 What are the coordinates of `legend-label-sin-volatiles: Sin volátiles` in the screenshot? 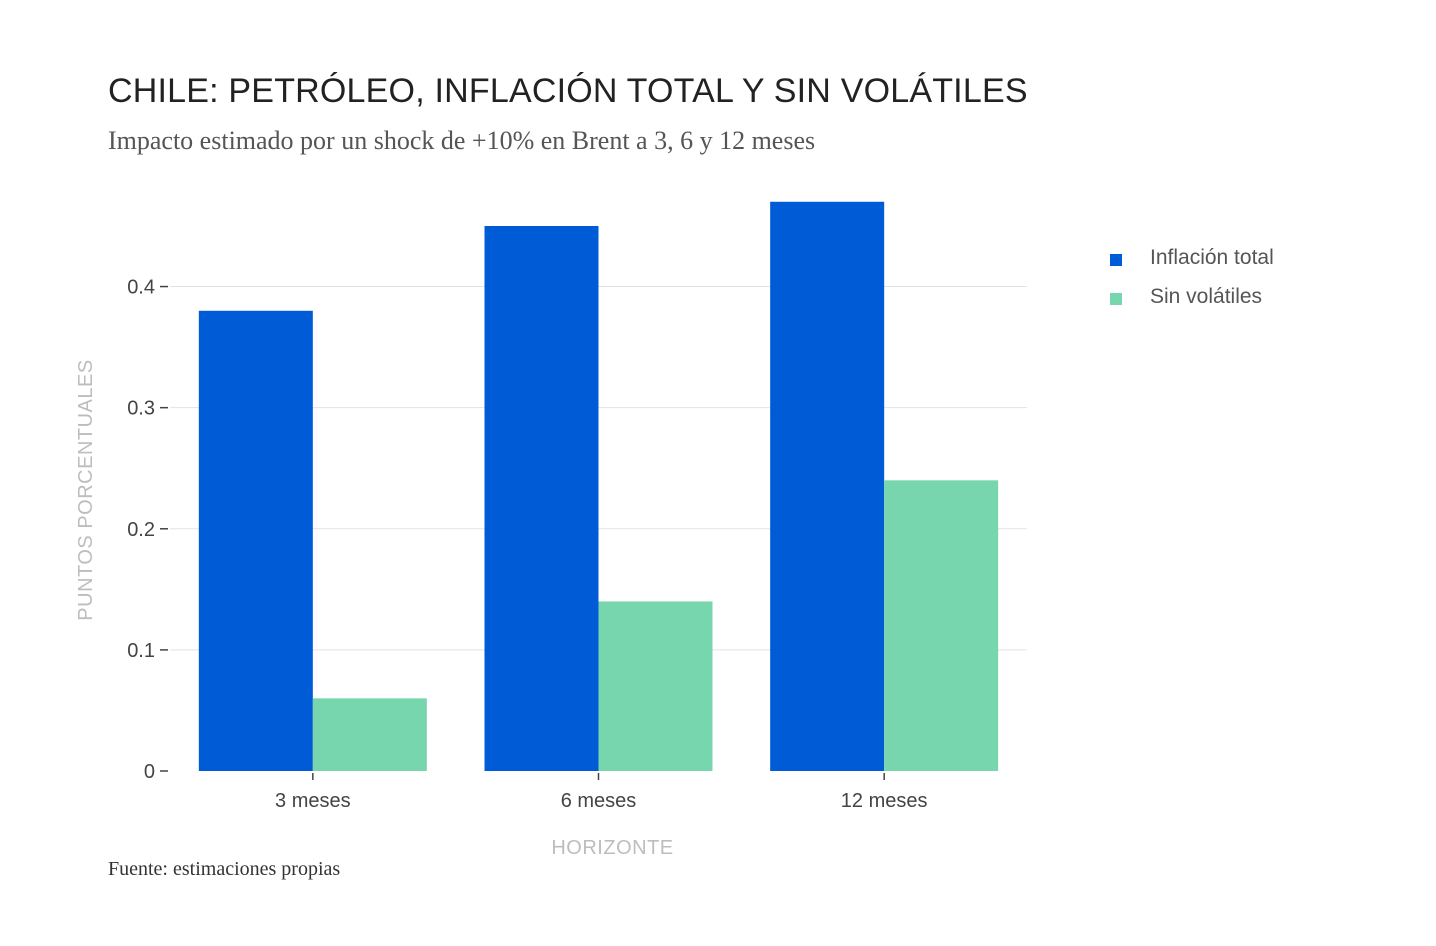 It's located at (1206, 296).